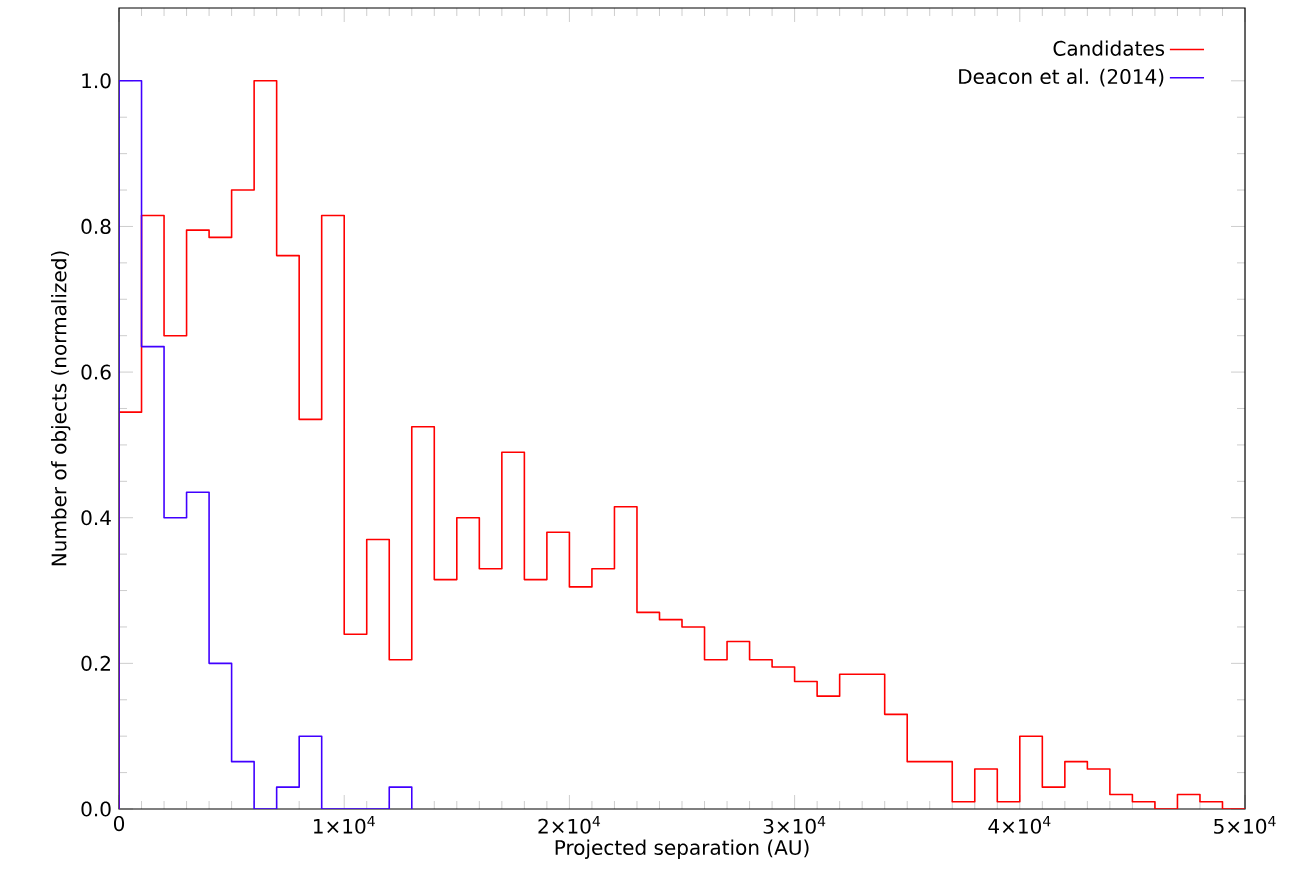  What do you see at coordinates (1061, 77) in the screenshot?
I see `legend-label: Deacon et al. (2014)` at bounding box center [1061, 77].